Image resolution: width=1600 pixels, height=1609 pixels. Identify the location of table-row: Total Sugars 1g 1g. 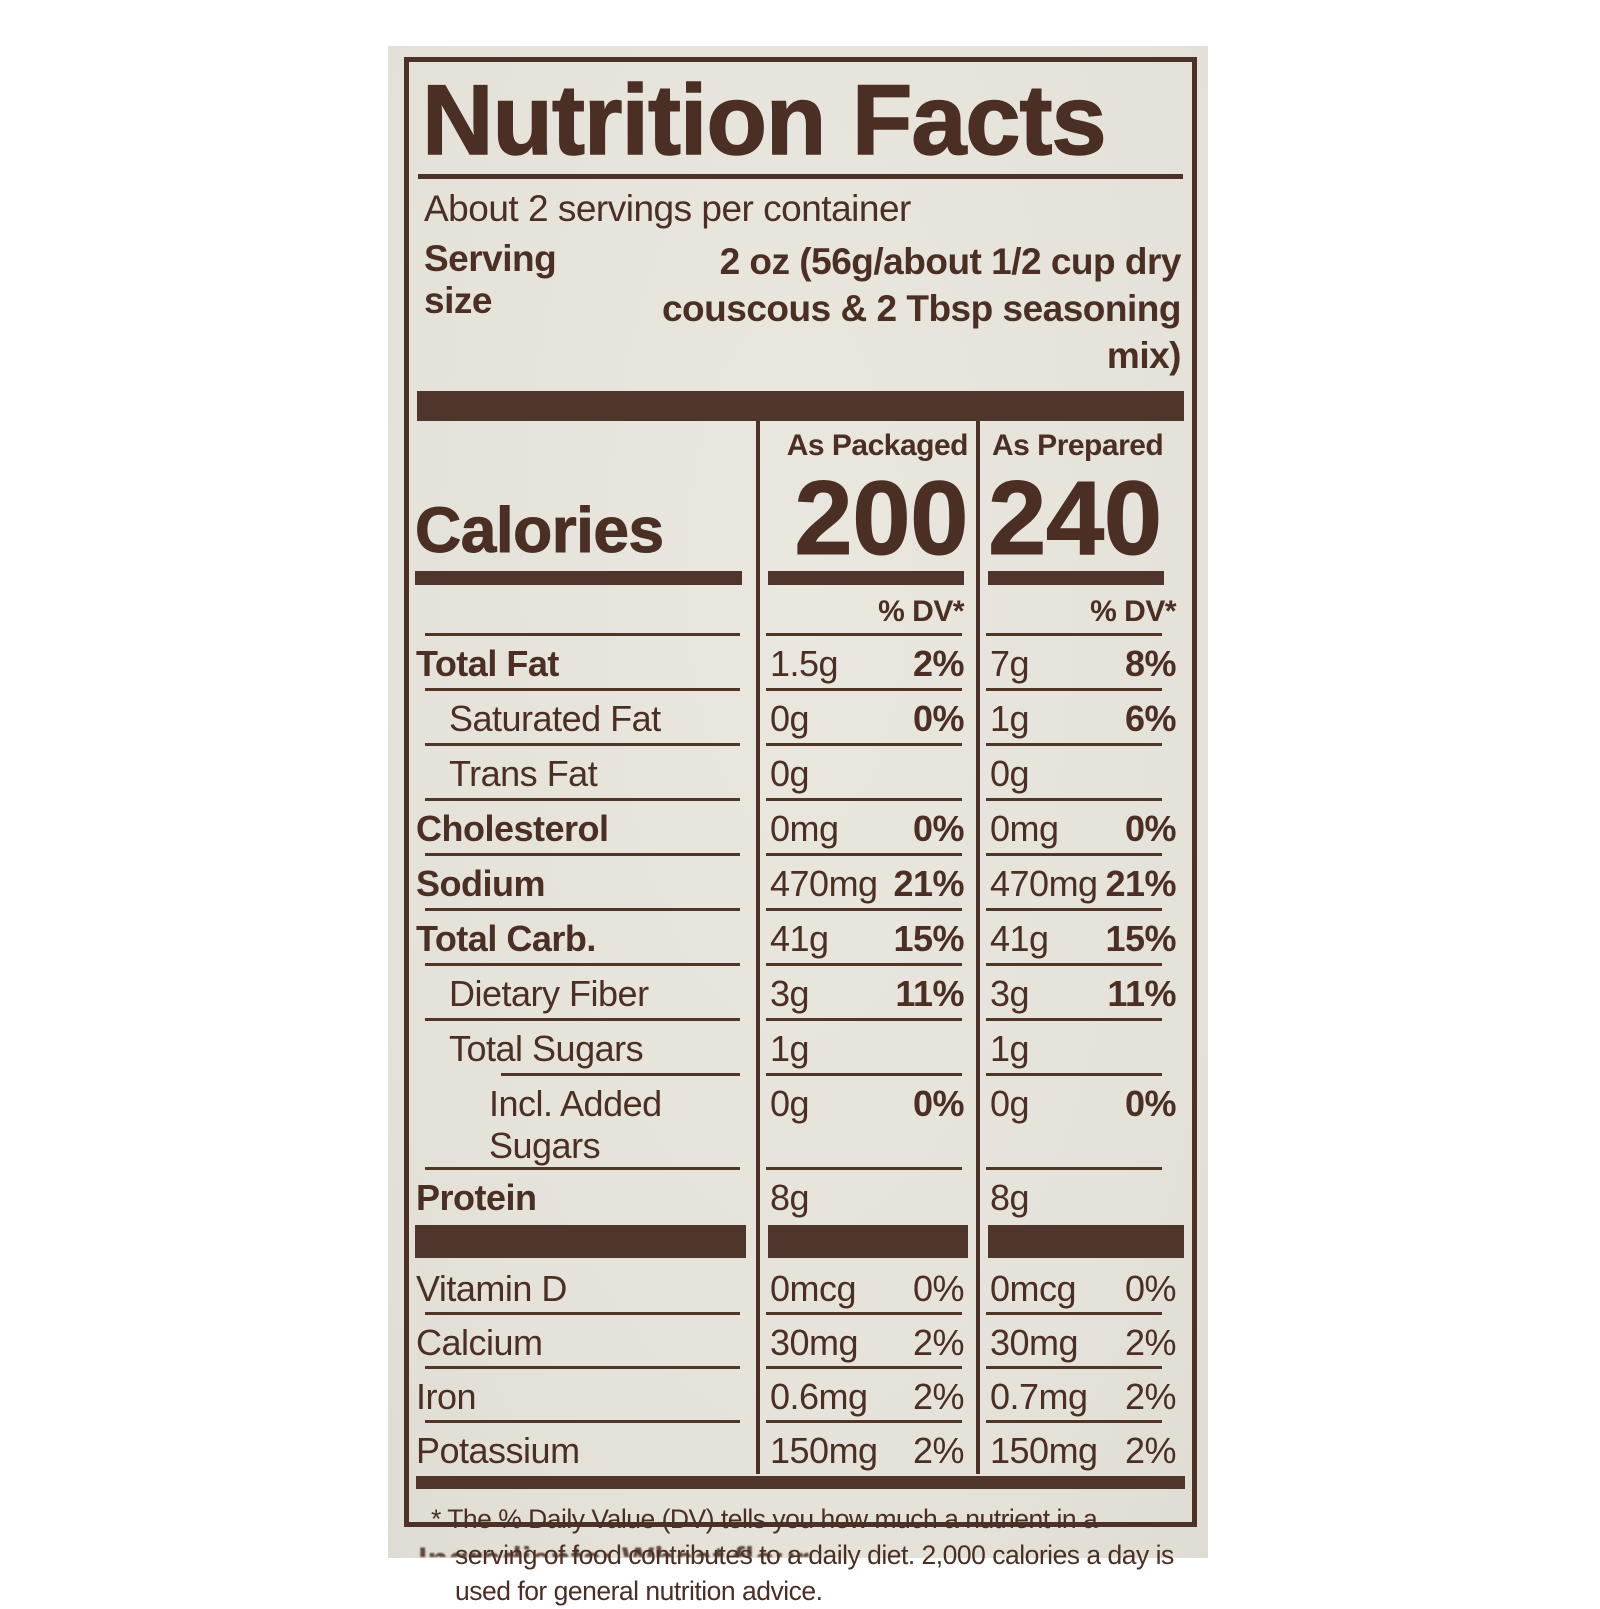
(800, 1045).